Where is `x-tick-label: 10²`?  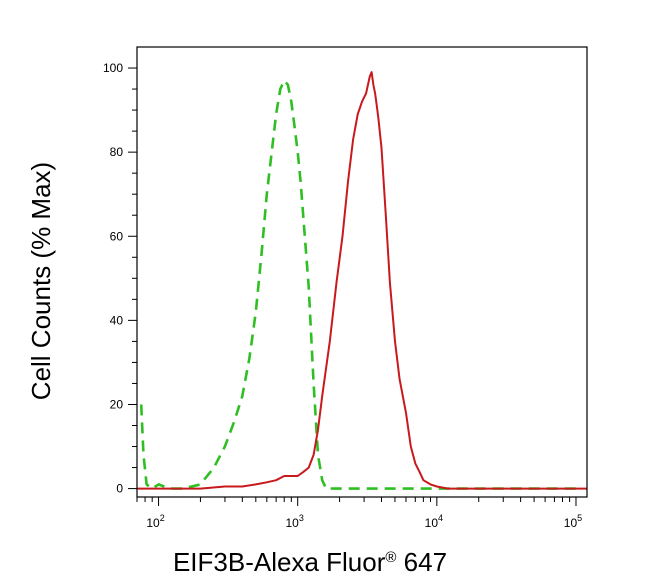
x-tick-label: 10² is located at coordinates (155, 521).